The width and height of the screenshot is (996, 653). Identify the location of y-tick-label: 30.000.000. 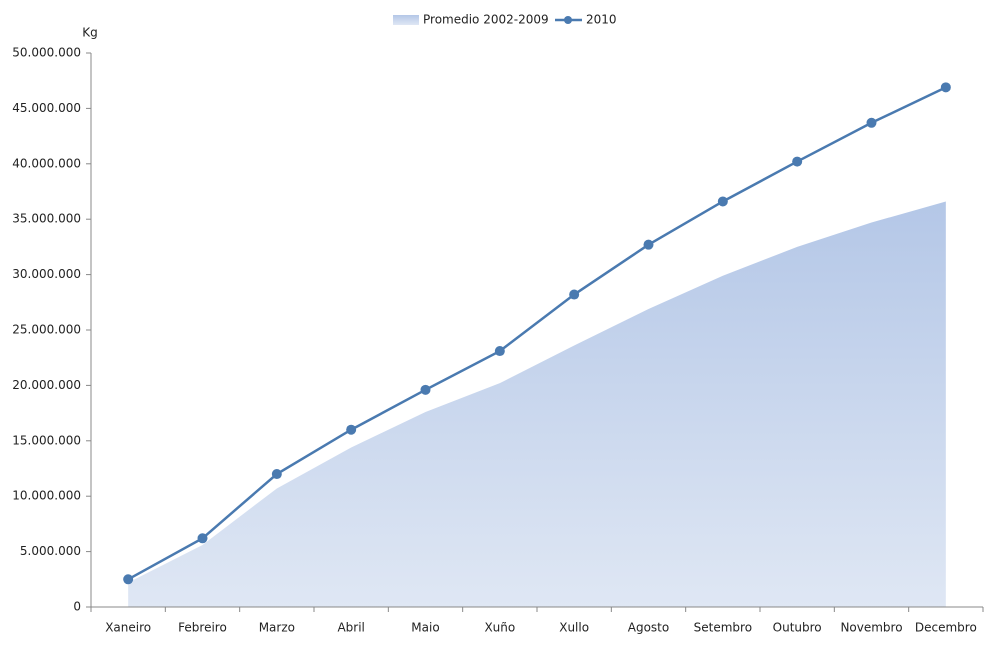
(46, 274).